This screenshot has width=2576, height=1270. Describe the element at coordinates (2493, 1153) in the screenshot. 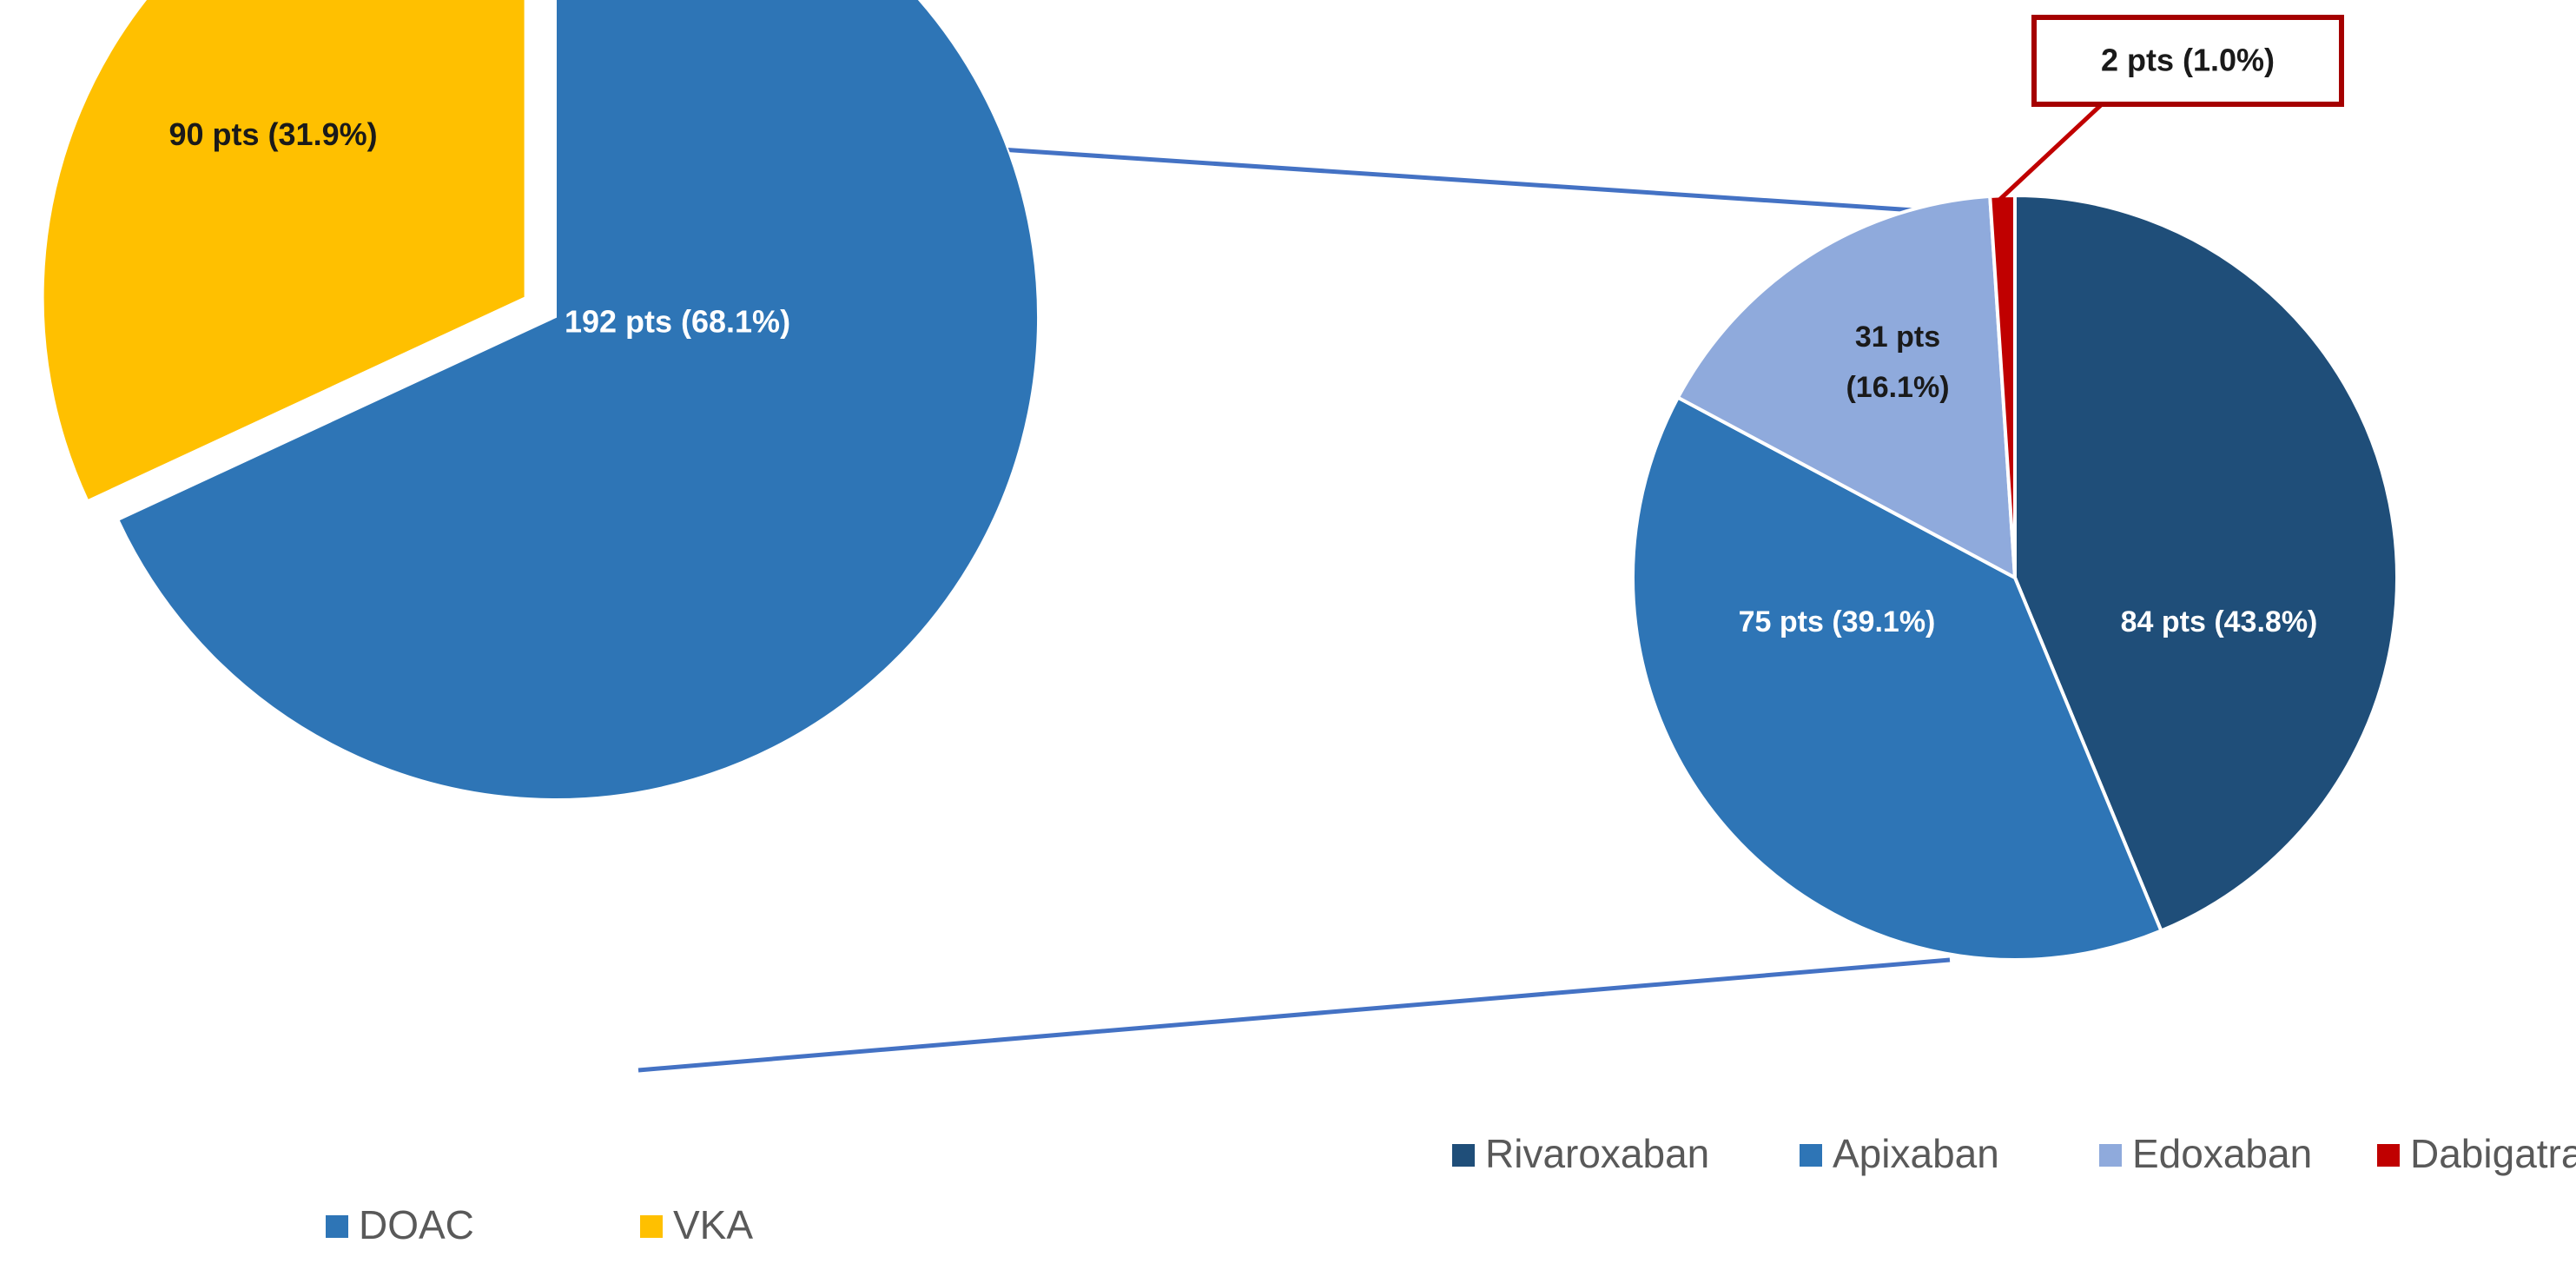

I see `dabigatran-legend-label: Dabigatran` at that location.